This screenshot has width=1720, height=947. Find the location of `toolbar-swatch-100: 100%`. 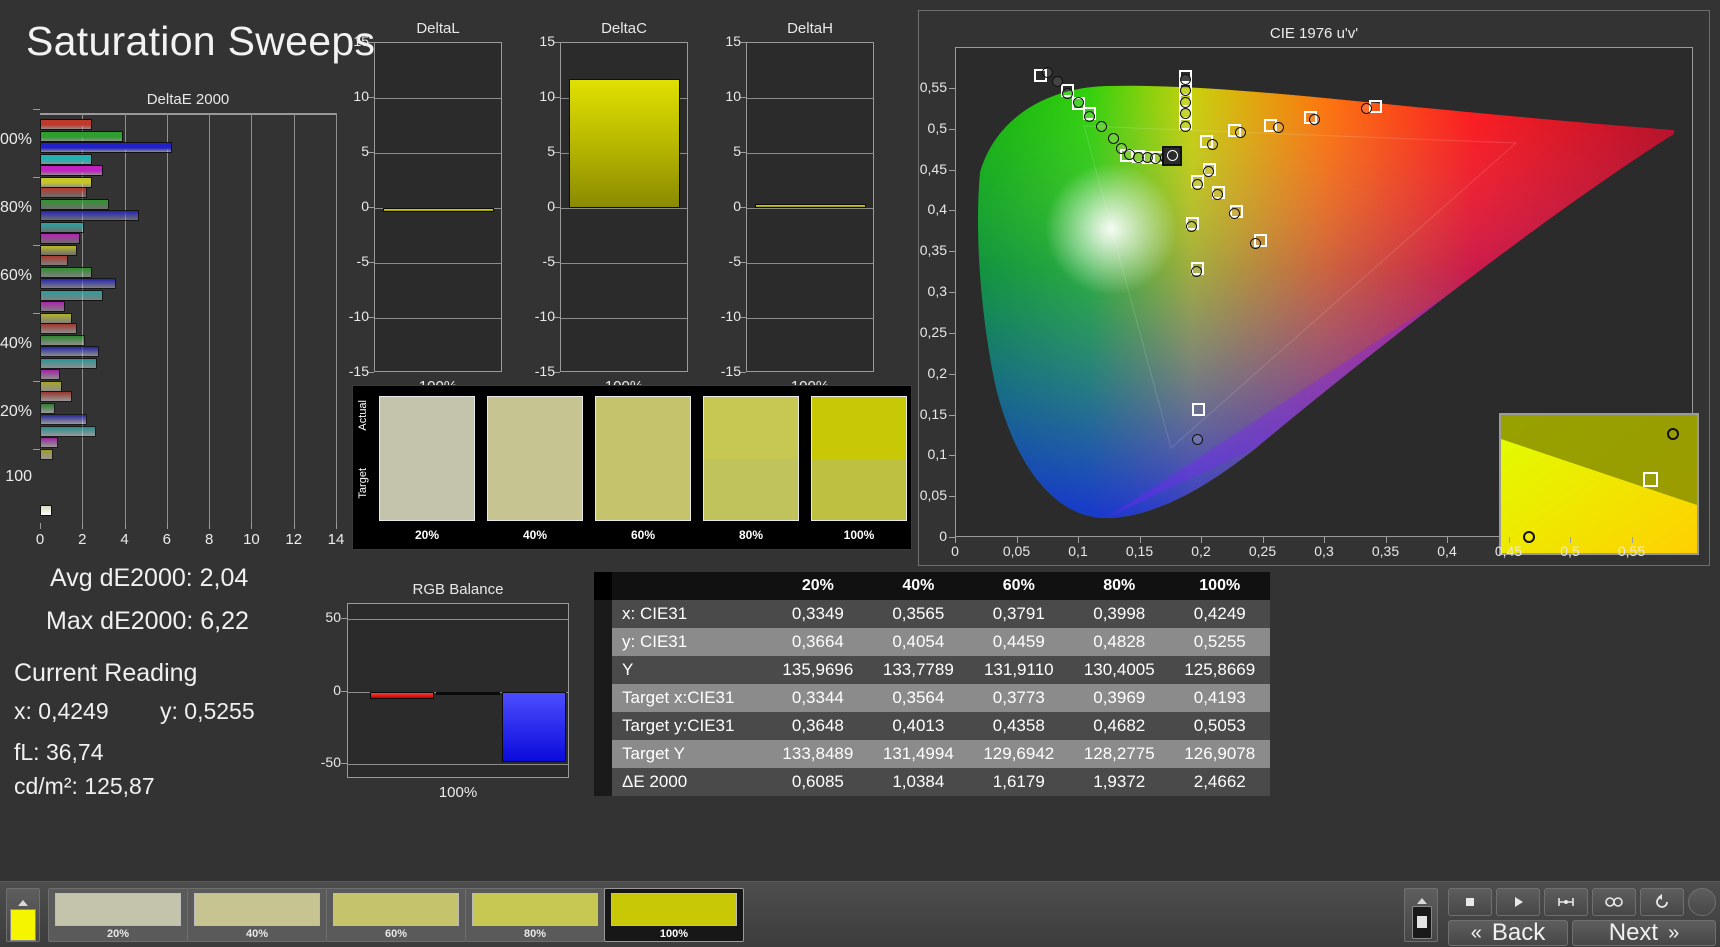

toolbar-swatch-100: 100% is located at coordinates (674, 915).